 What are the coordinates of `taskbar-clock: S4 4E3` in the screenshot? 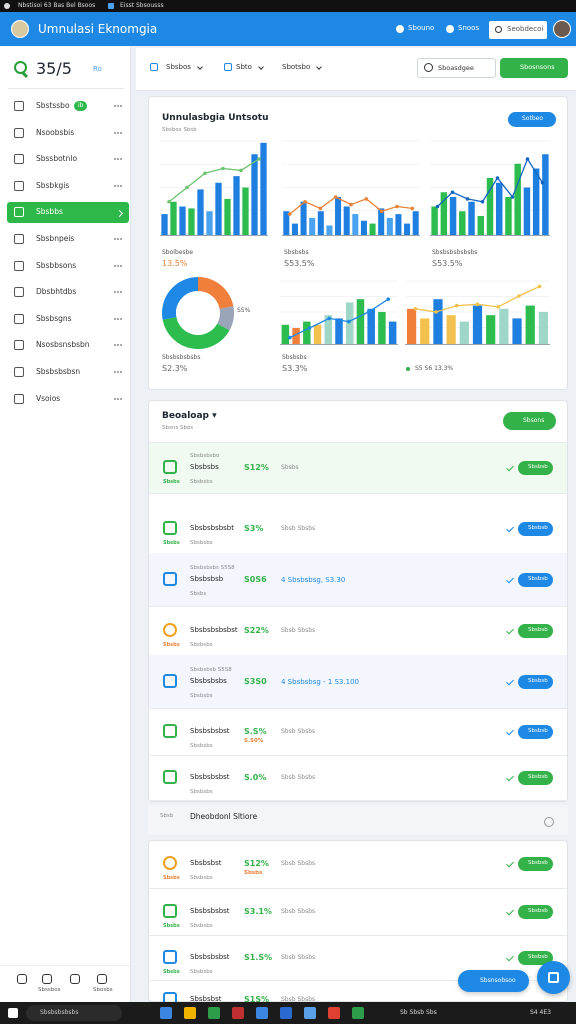 It's located at (540, 1012).